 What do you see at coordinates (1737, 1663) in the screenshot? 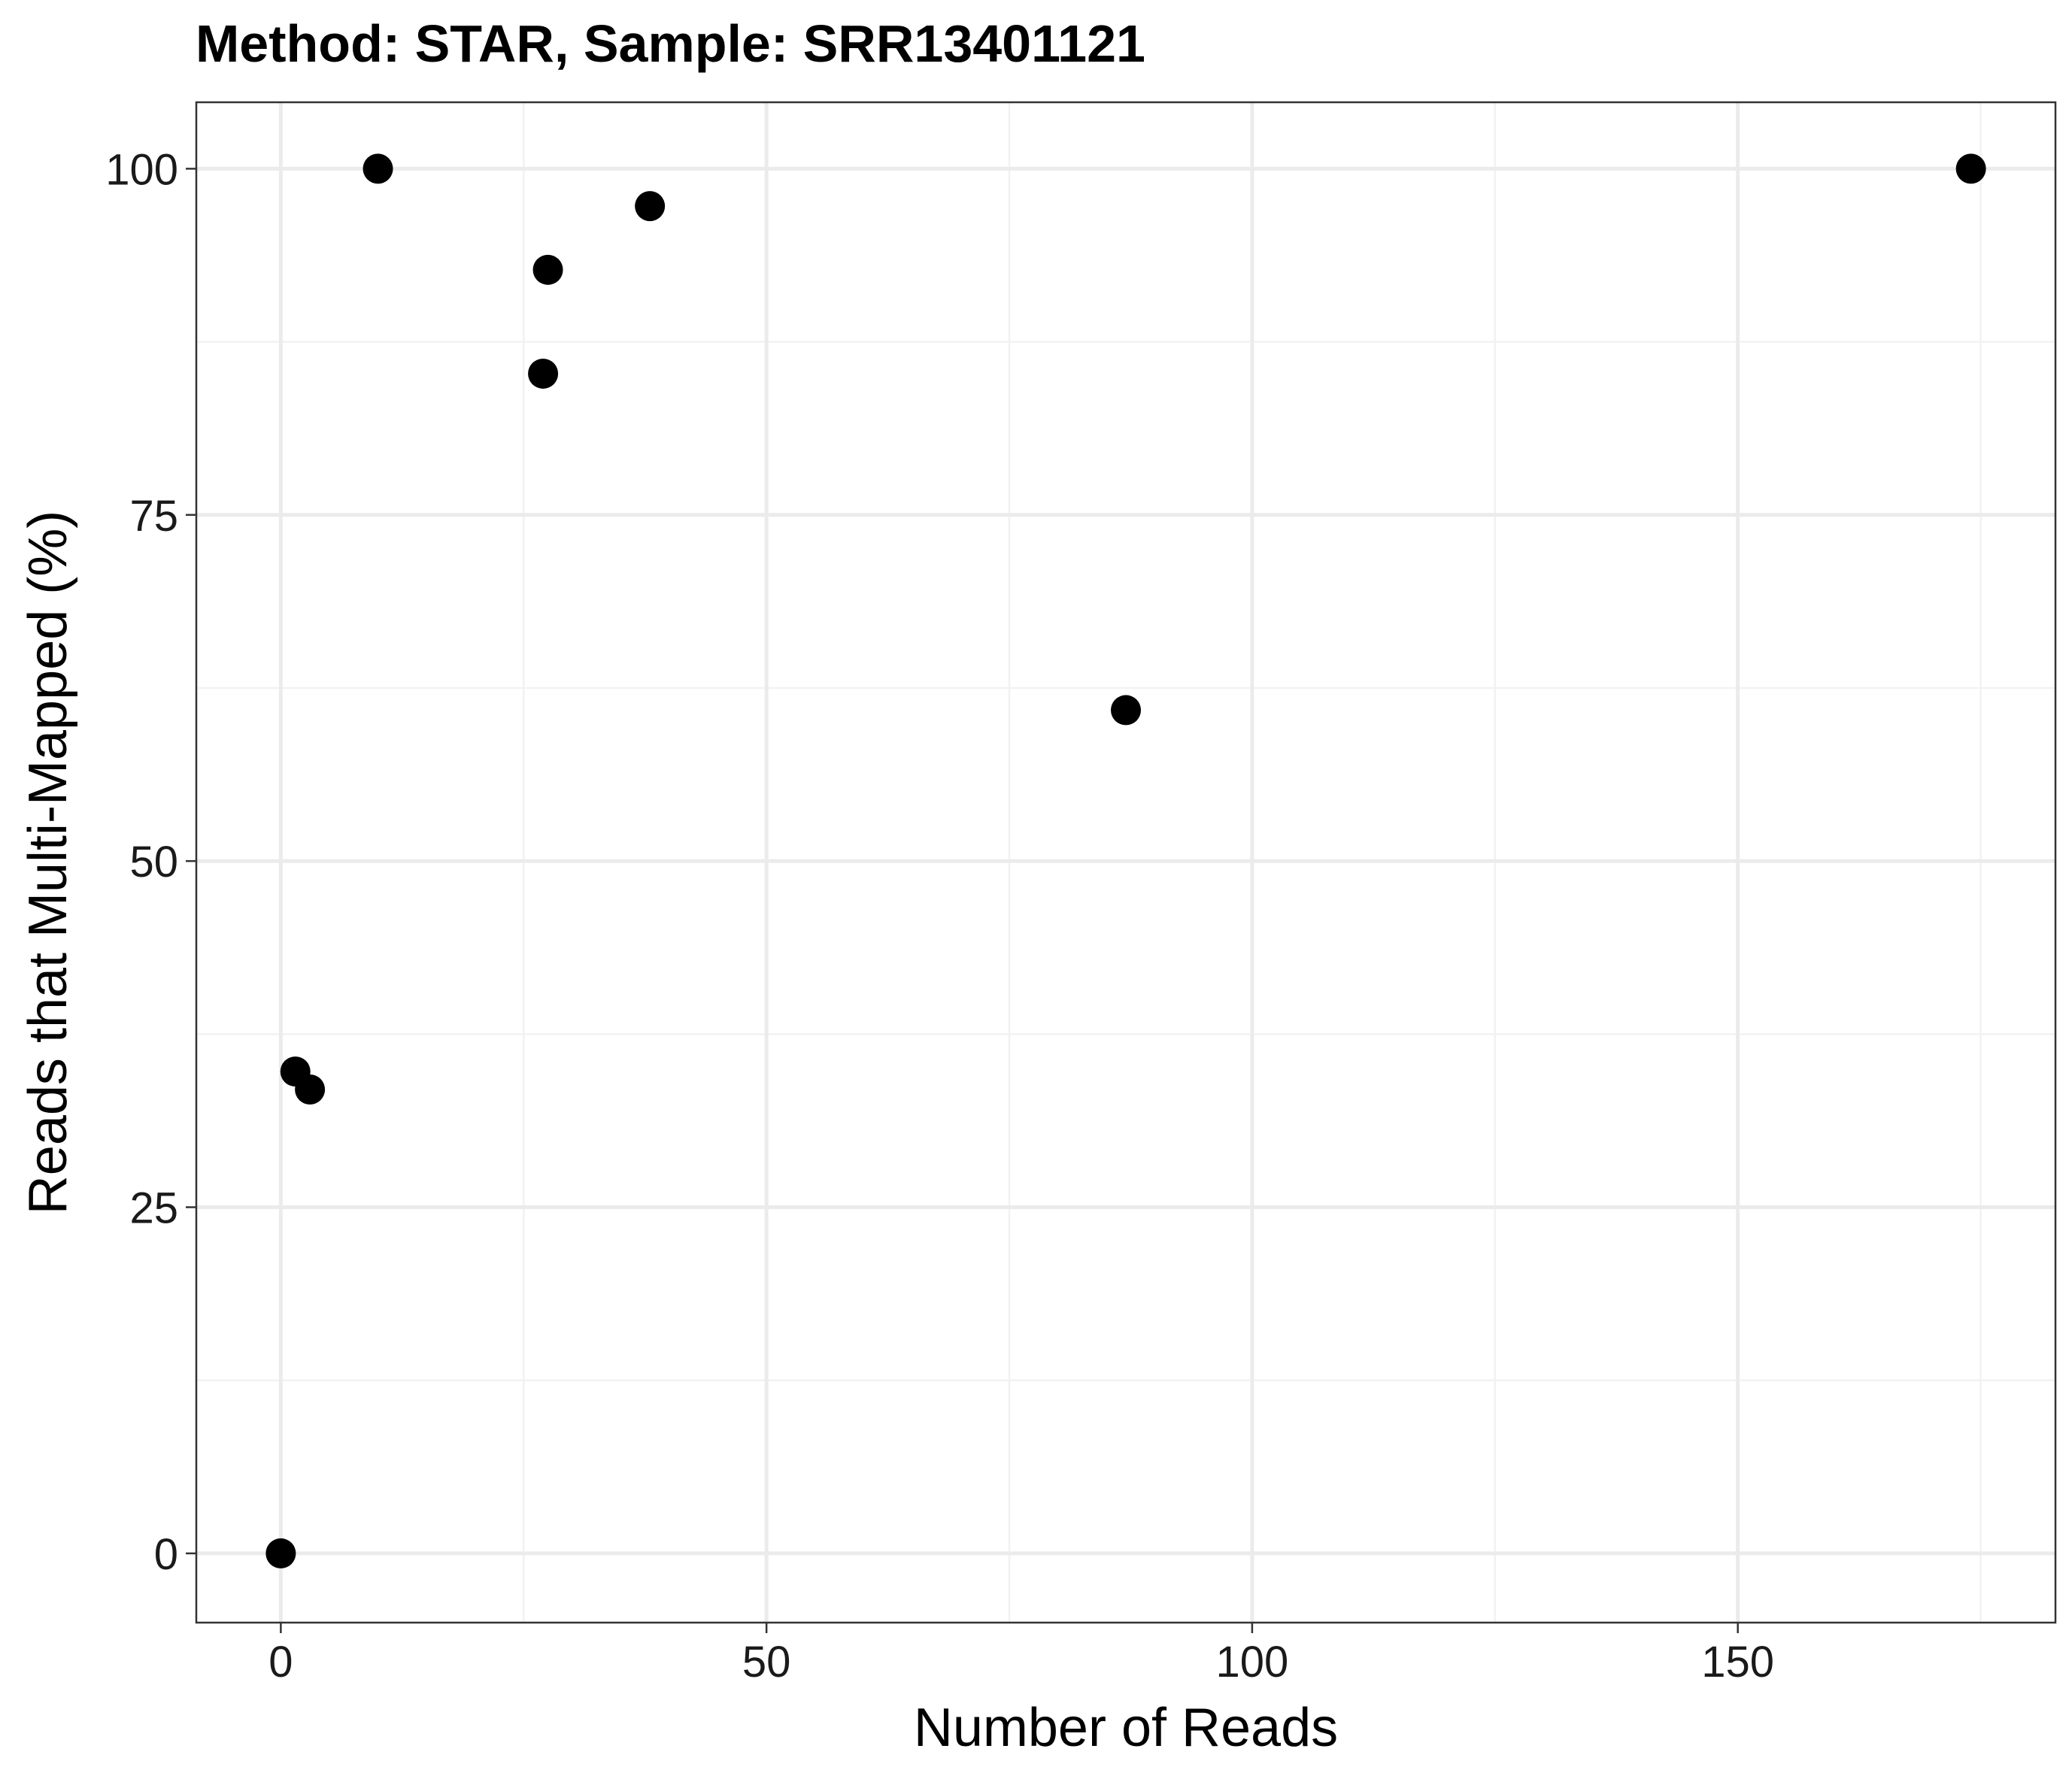
I see `x-tick-label: 150` at bounding box center [1737, 1663].